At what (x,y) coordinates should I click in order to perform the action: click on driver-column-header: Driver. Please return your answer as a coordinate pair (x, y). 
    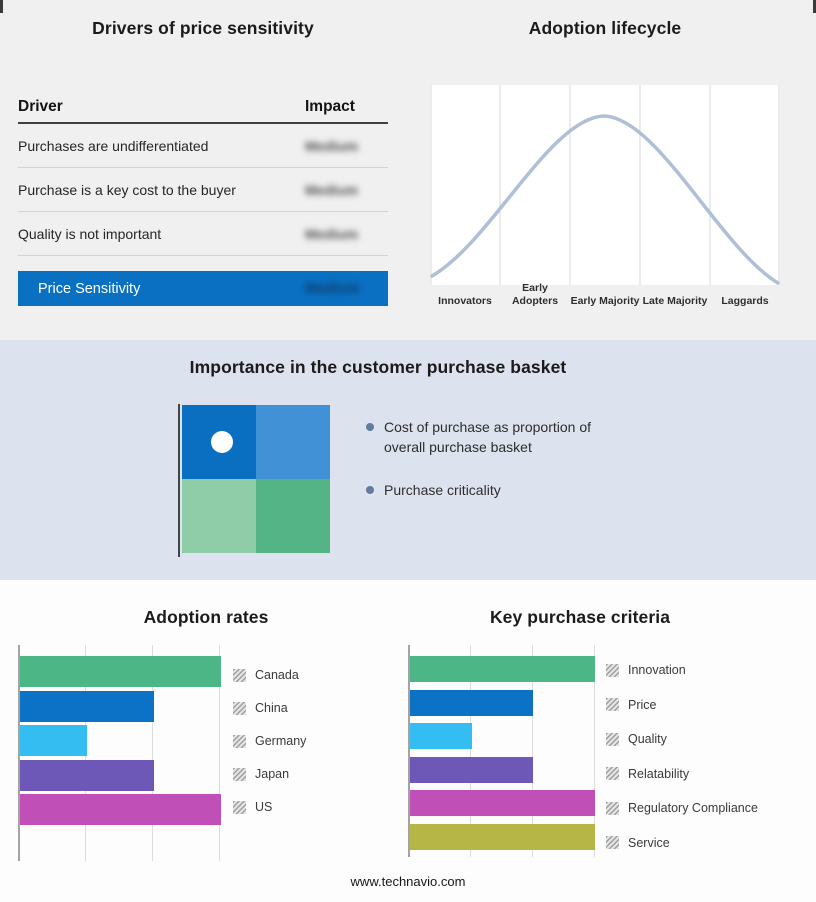
    Looking at the image, I should click on (40, 106).